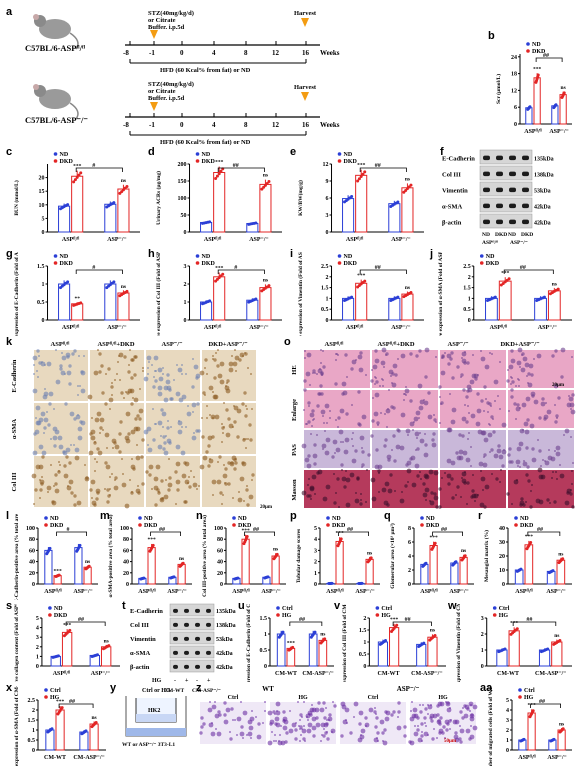  Describe the element at coordinates (506, 205) in the screenshot. I see `blot-strip` at that location.